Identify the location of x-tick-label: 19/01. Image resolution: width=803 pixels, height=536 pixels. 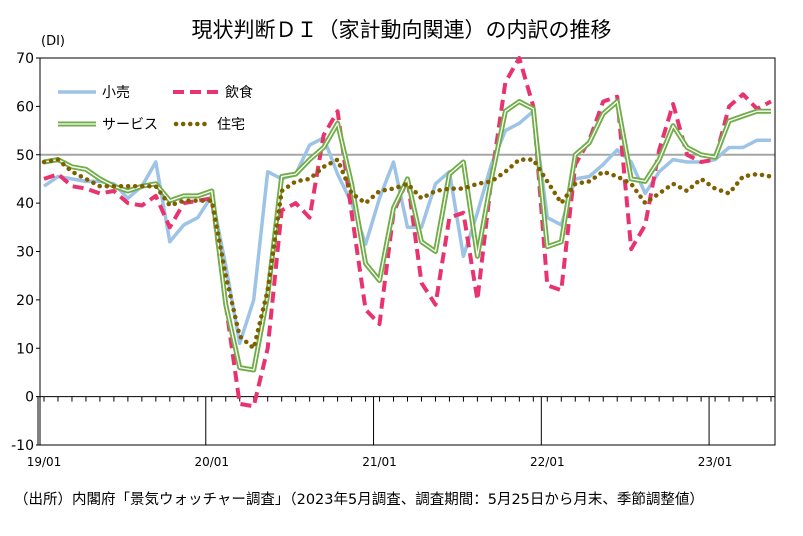
(44, 462).